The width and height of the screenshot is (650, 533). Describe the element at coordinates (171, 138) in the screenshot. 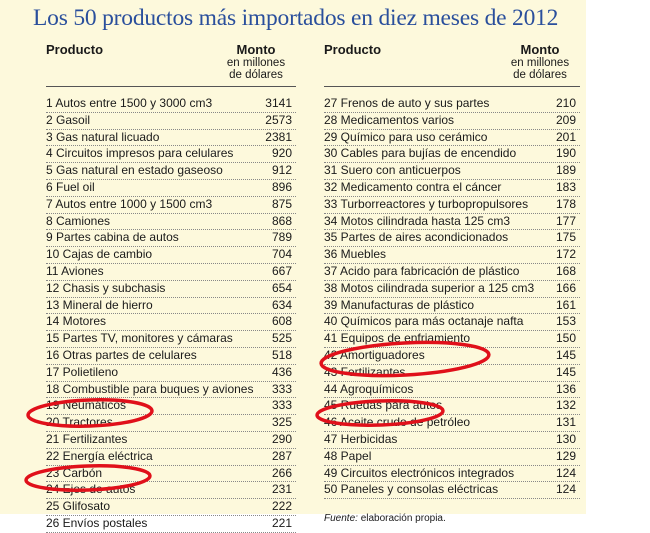

I see `table-row: 3 Gas natural licuado 2381` at that location.